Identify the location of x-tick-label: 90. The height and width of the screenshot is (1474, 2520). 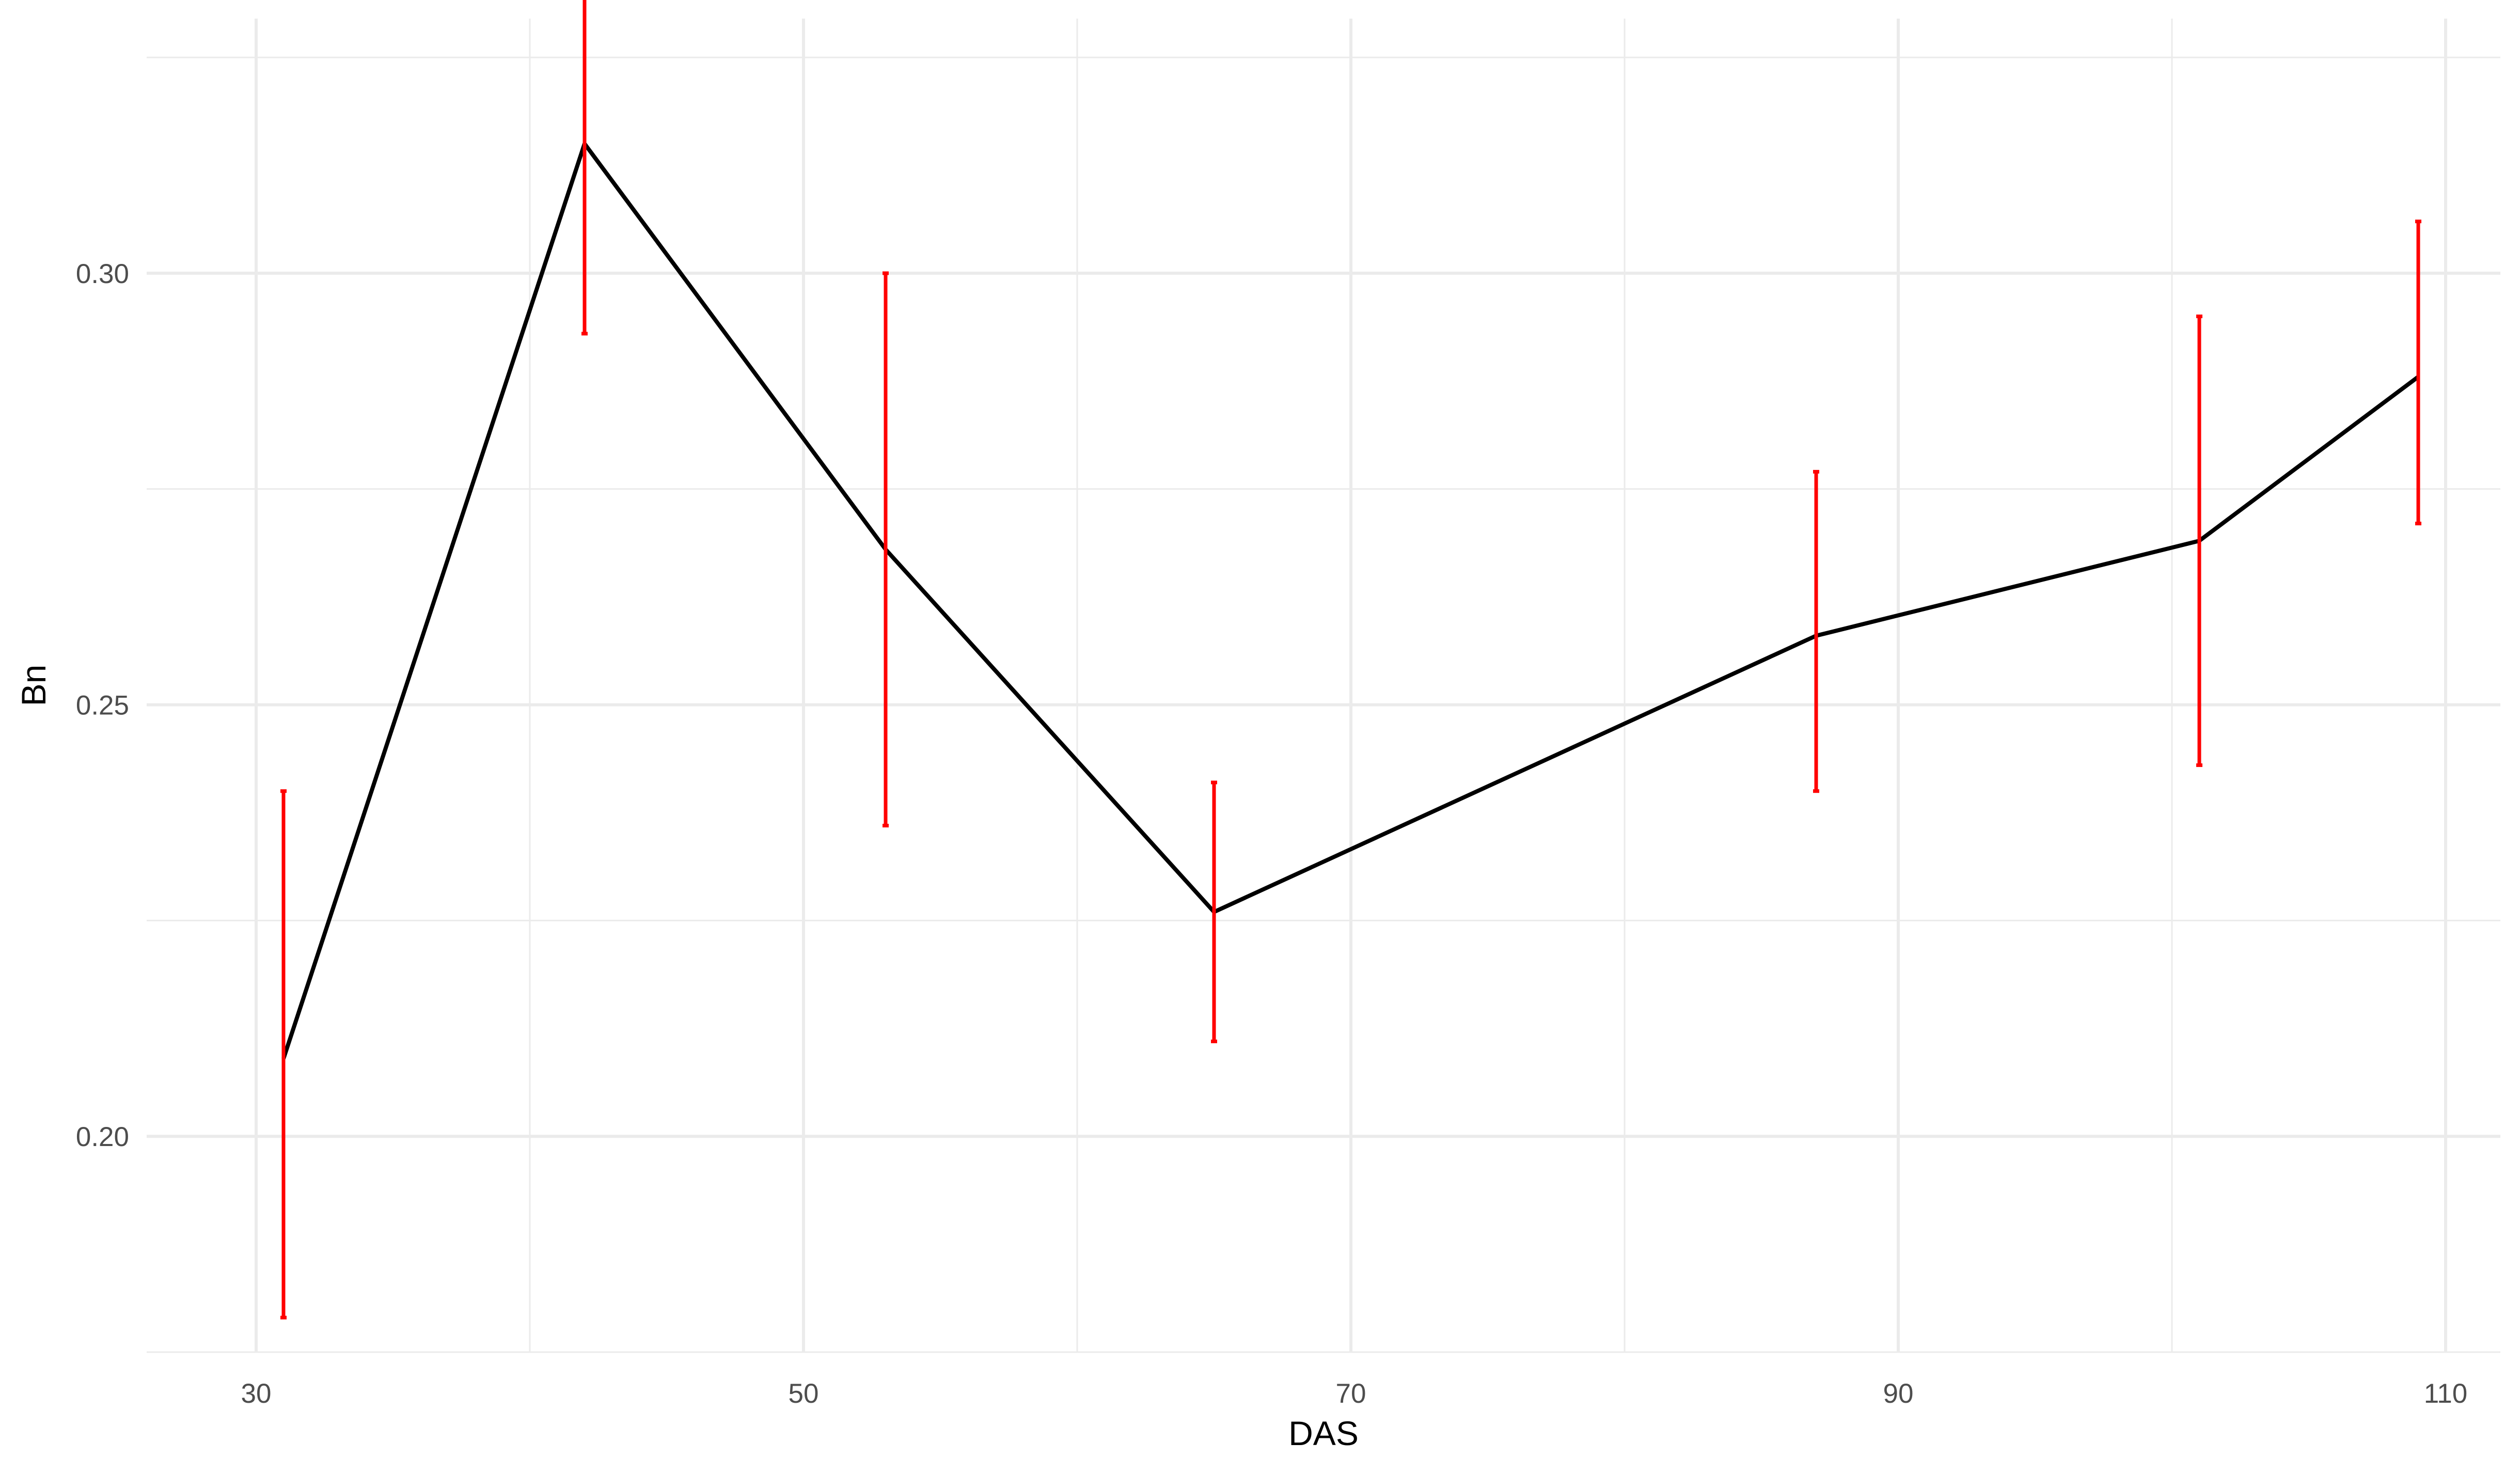
(1899, 1393).